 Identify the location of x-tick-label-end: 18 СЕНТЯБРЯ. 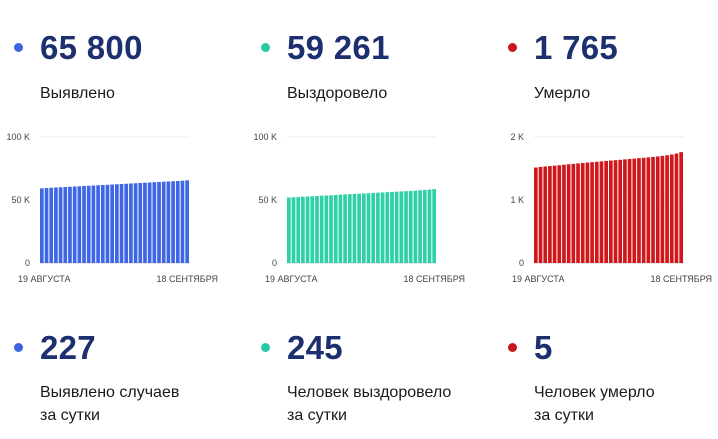
(434, 279).